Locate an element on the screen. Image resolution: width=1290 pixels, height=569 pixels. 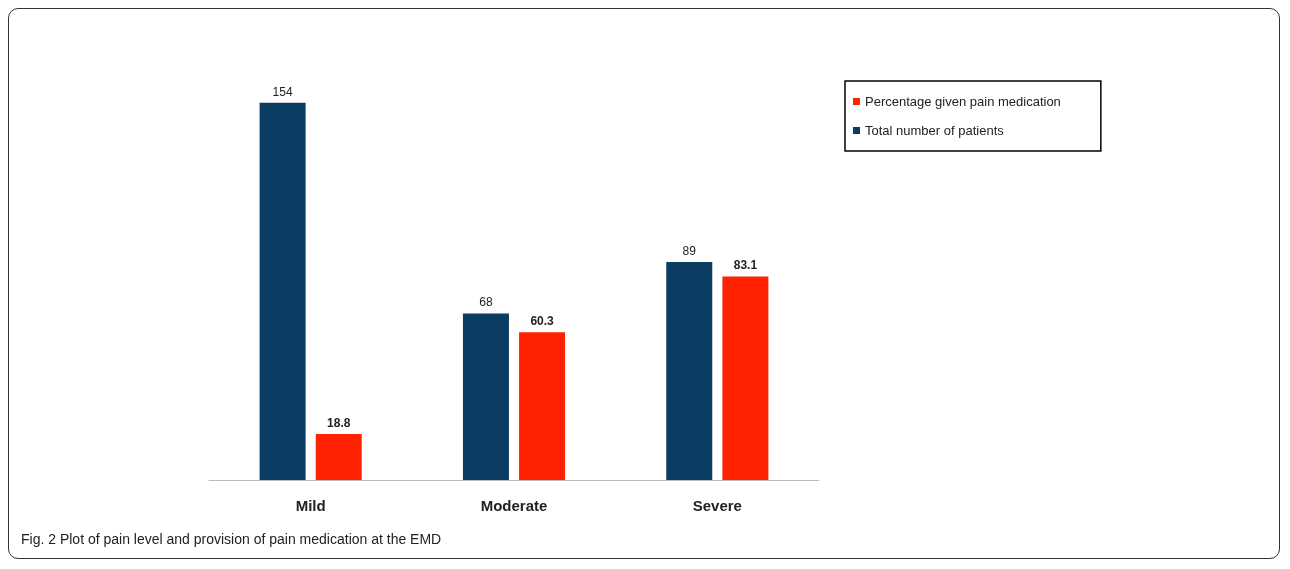
legend-label: Total number of patients is located at coordinates (935, 130).